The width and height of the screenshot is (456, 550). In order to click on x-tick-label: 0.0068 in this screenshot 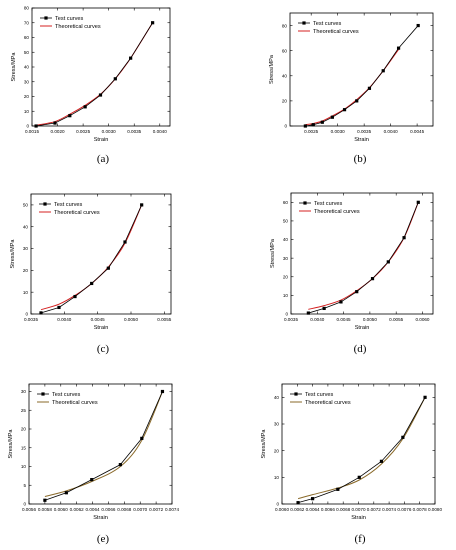, I will do `click(124, 509)`.